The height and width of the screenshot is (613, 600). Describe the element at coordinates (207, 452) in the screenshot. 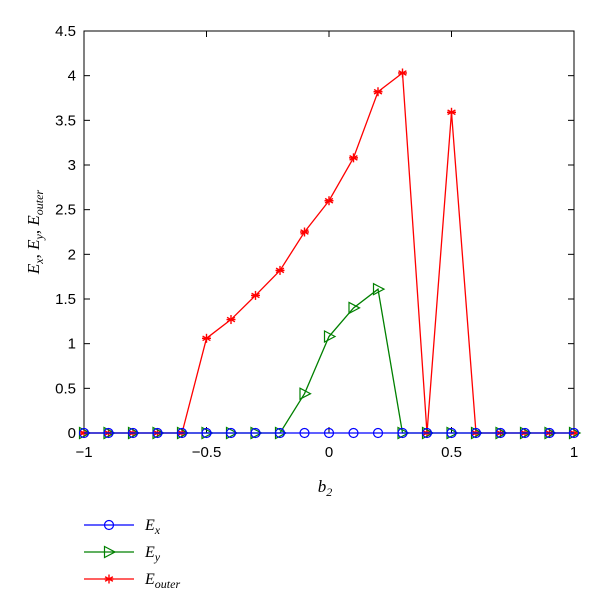

I see `x-tick-label: −0.5` at that location.